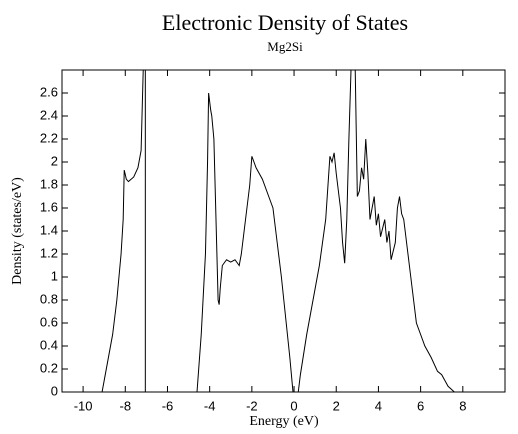 This screenshot has height=434, width=518. I want to click on y-tick-label: 2, so click(54, 160).